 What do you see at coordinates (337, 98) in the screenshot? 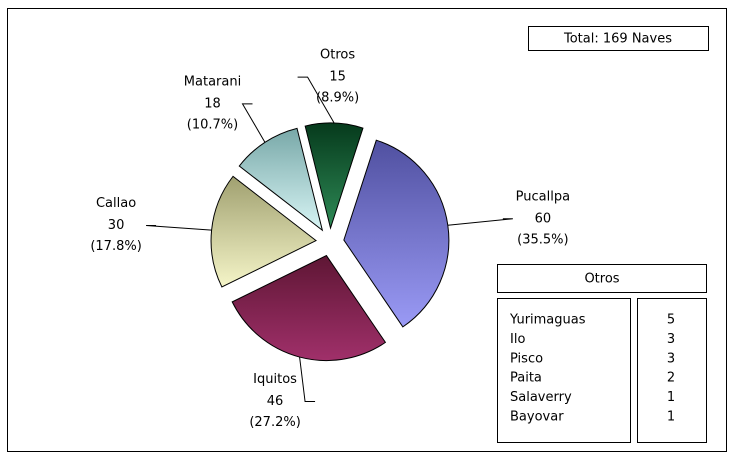
I see `slice-percent: (8.9%)` at bounding box center [337, 98].